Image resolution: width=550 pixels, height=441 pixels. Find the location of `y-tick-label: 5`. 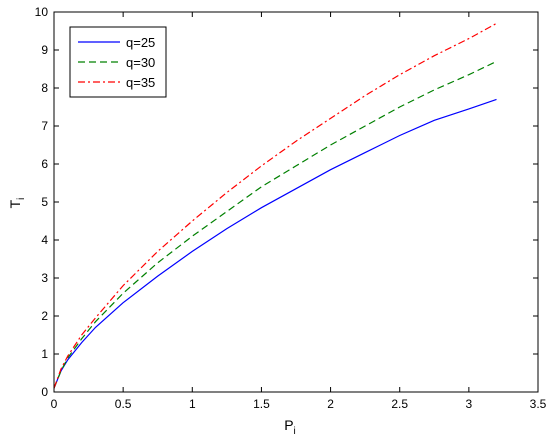

y-tick-label: 5 is located at coordinates (44, 202).